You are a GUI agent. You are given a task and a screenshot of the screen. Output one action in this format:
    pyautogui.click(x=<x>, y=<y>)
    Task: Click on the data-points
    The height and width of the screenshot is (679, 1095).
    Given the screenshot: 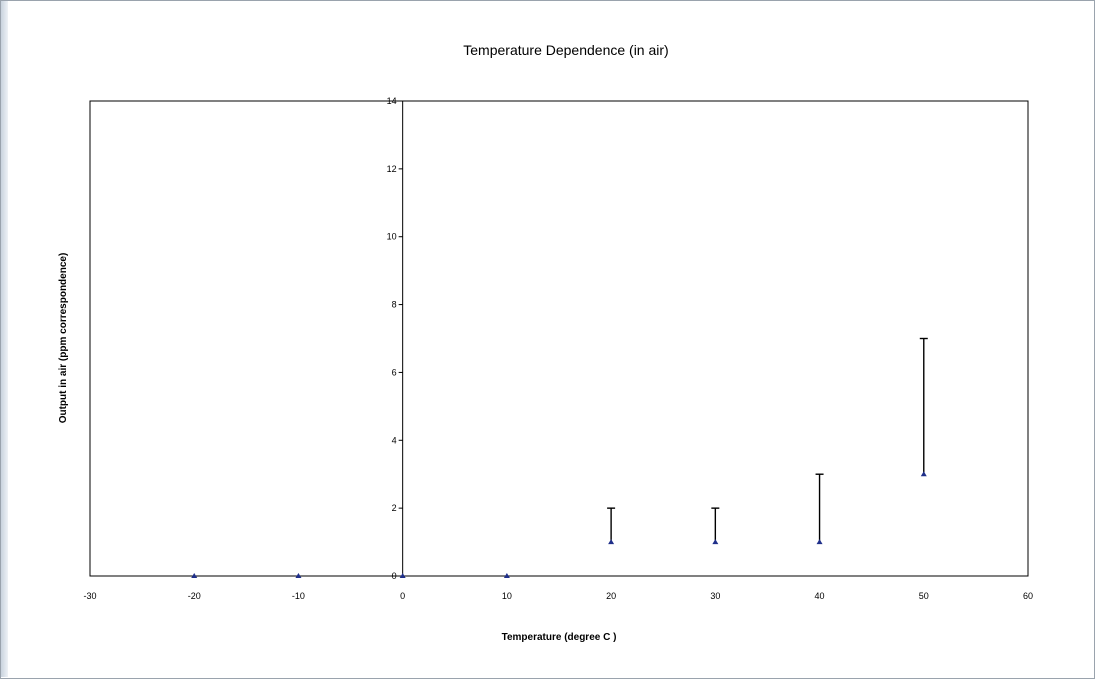 What is the action you would take?
    pyautogui.click(x=559, y=524)
    